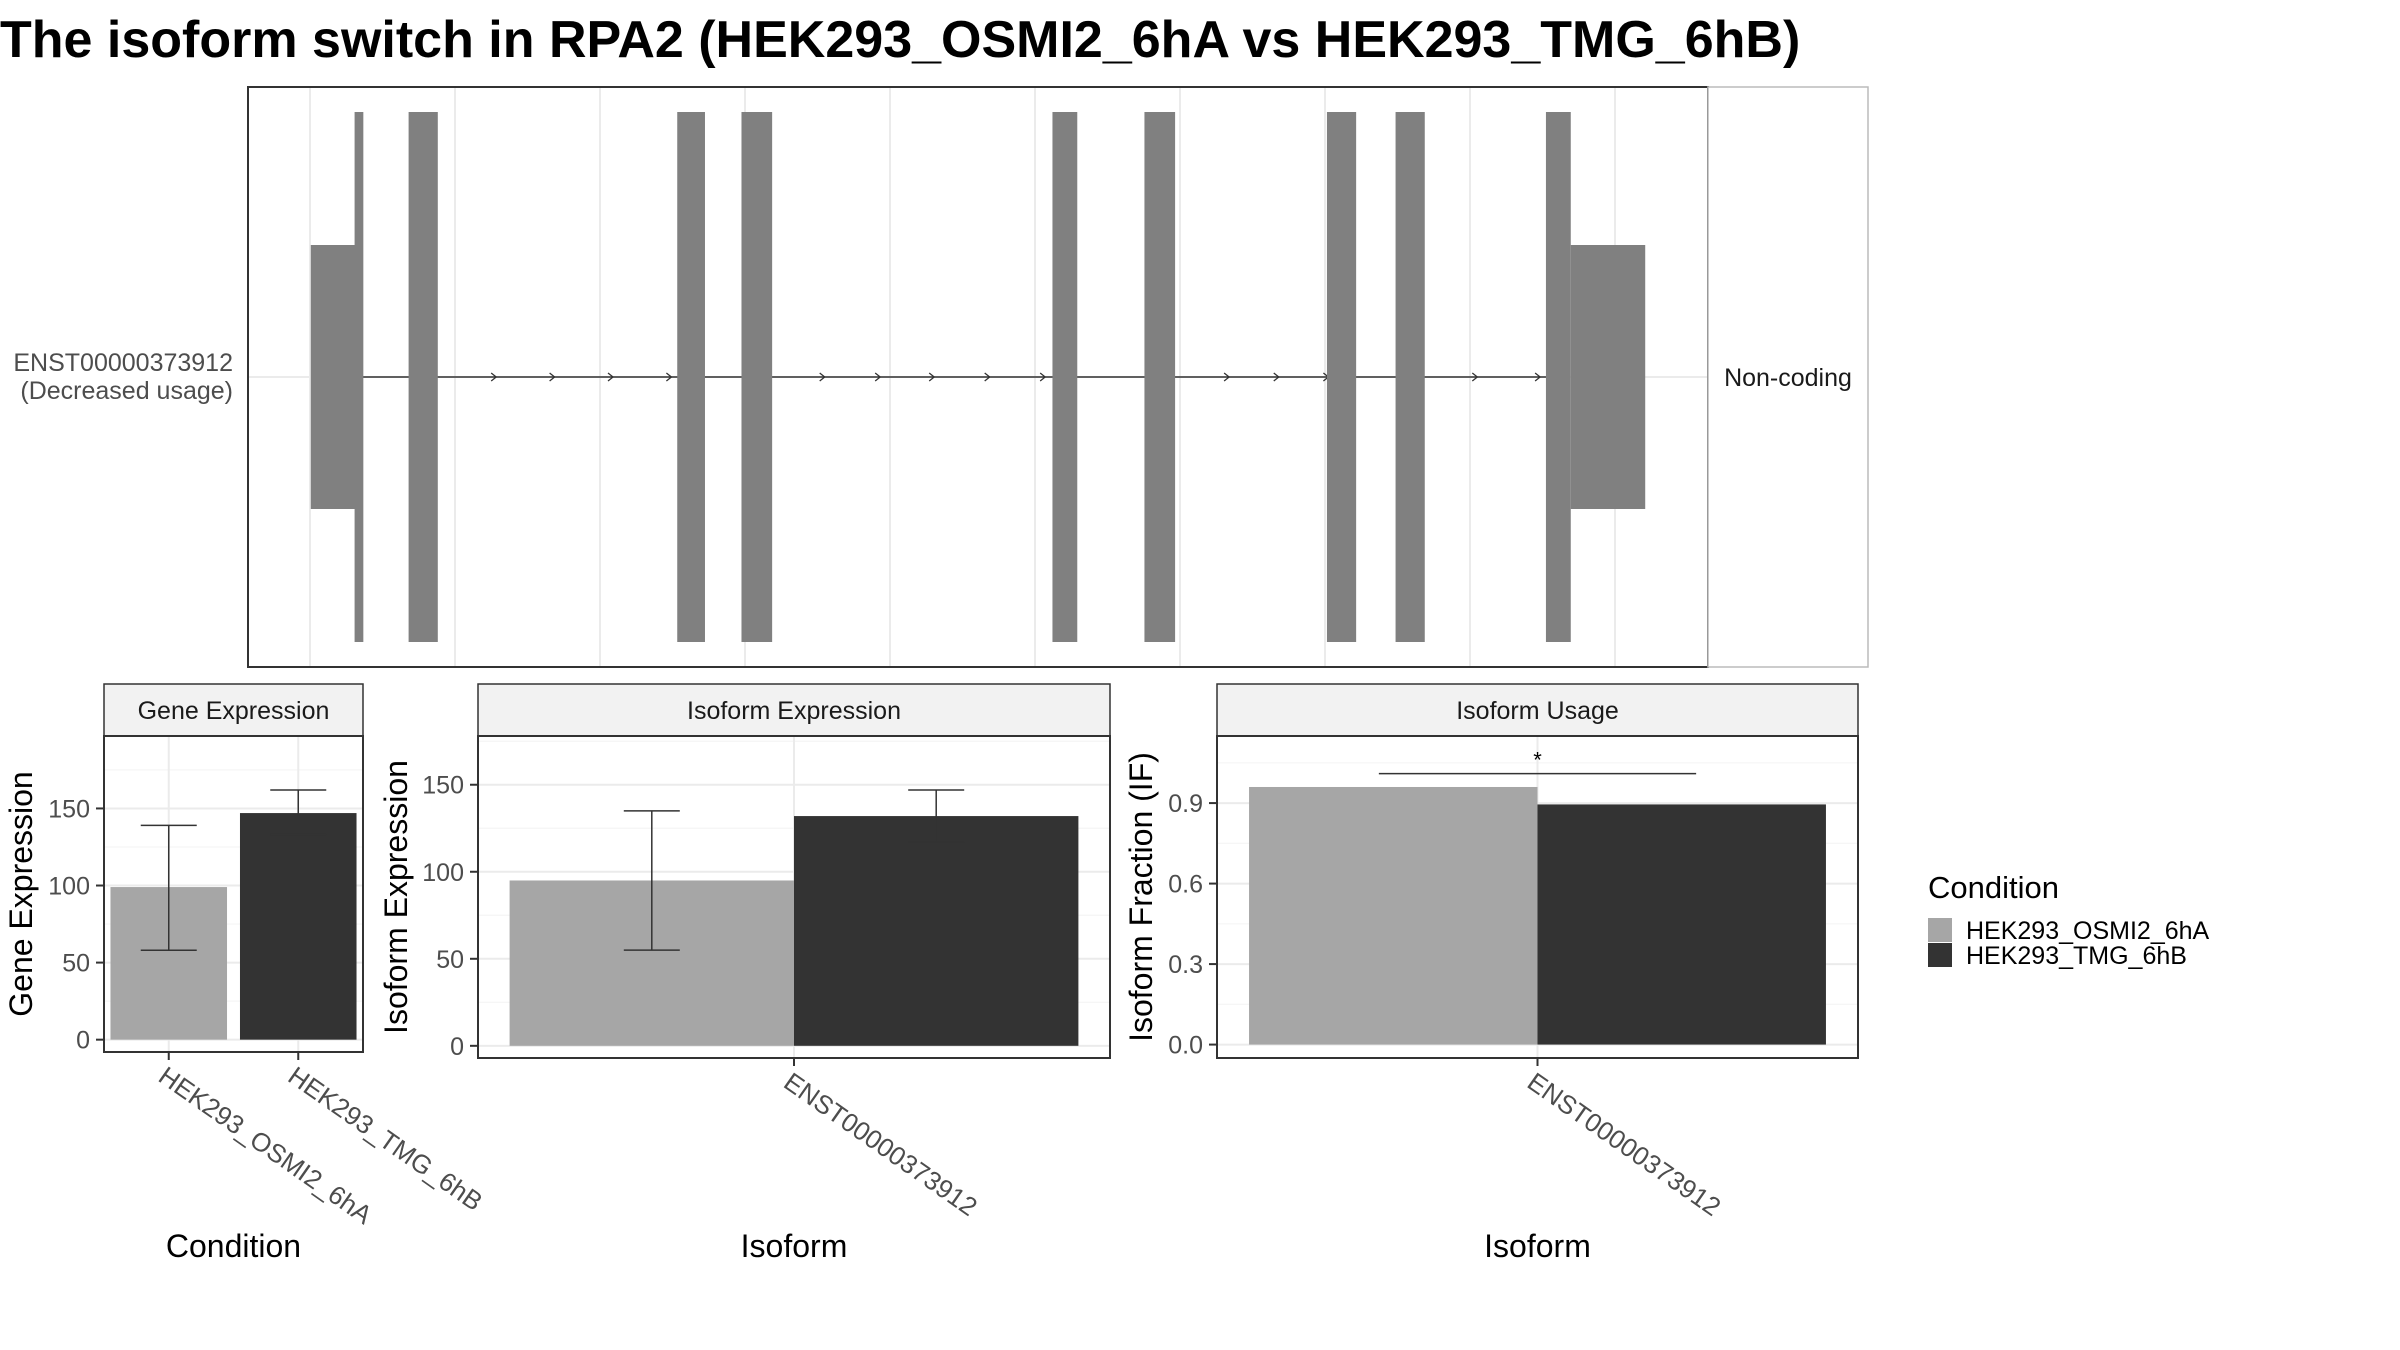 The image size is (2400, 1350). I want to click on x-axis-title: Condition, so click(233, 1246).